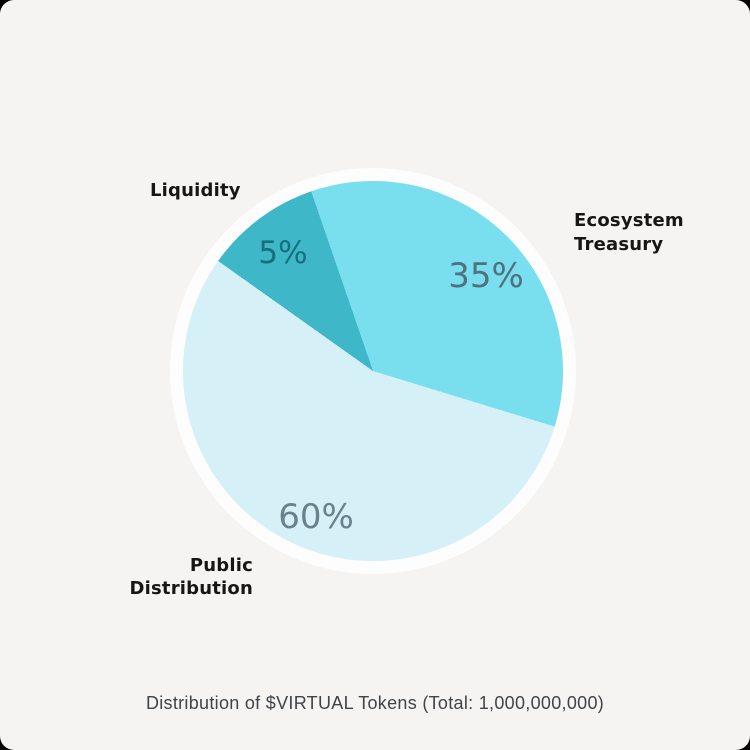 The width and height of the screenshot is (750, 750). What do you see at coordinates (629, 232) in the screenshot?
I see `slice-label-ecosystem-treasury: Ecosystem Treasury` at bounding box center [629, 232].